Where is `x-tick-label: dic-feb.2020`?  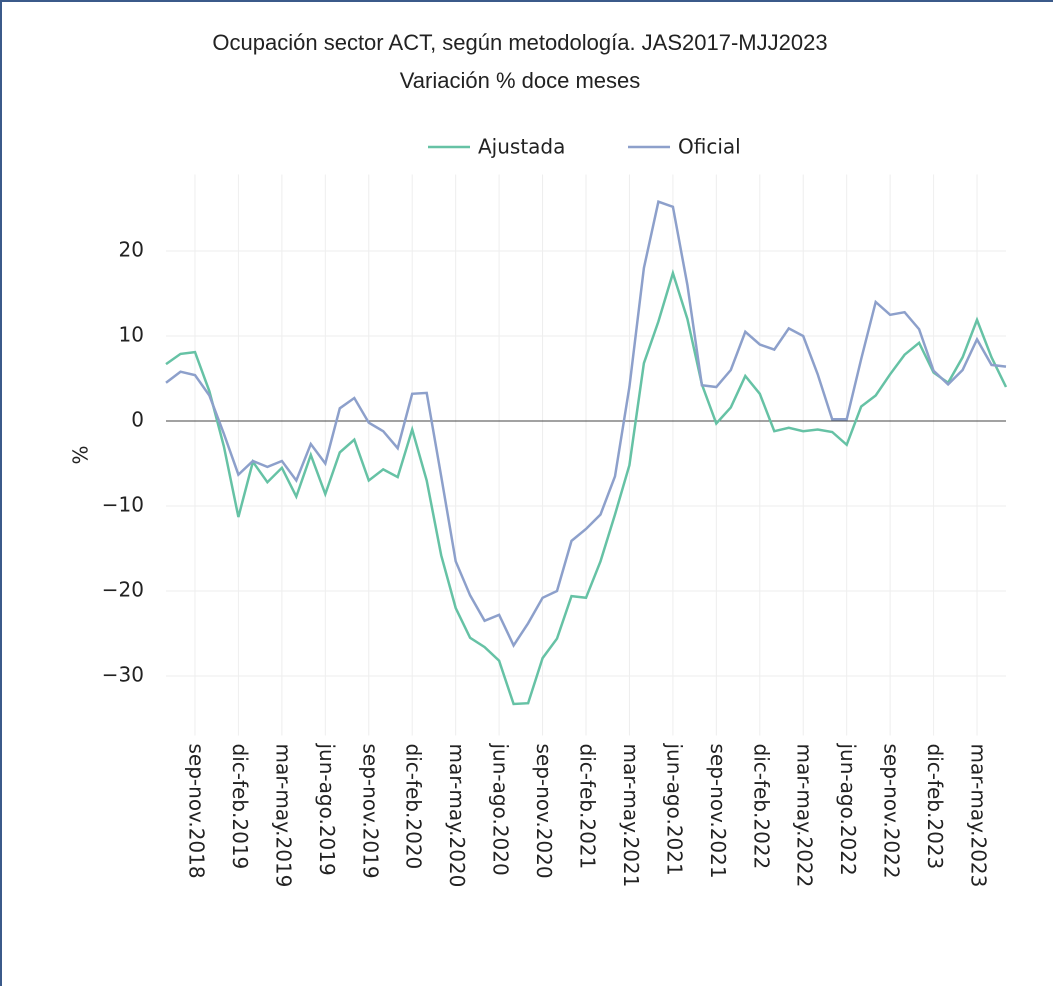 x-tick-label: dic-feb.2020 is located at coordinates (414, 807).